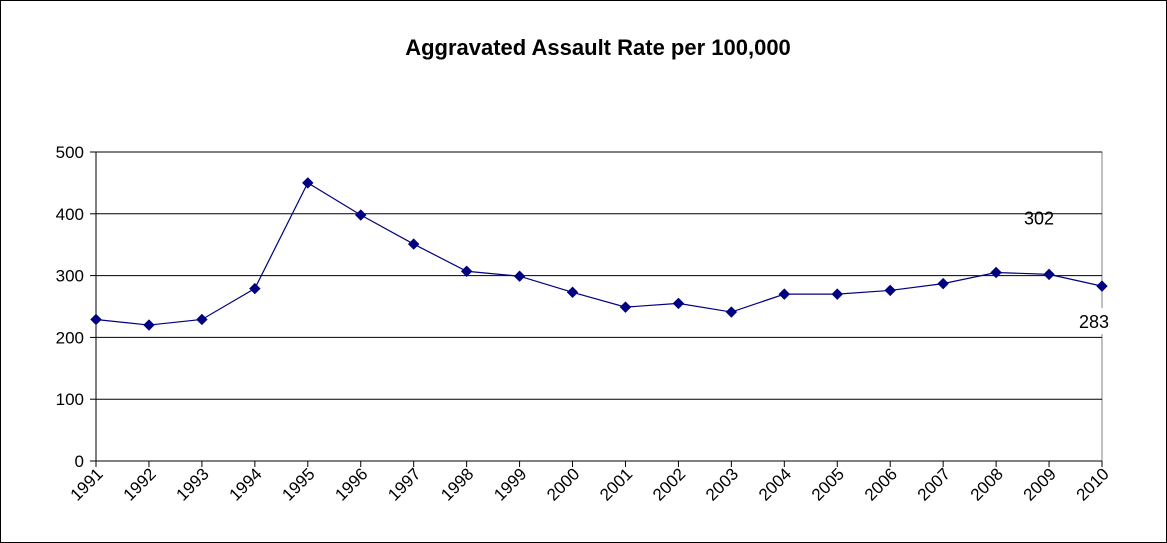  I want to click on data-point-1995, so click(308, 183).